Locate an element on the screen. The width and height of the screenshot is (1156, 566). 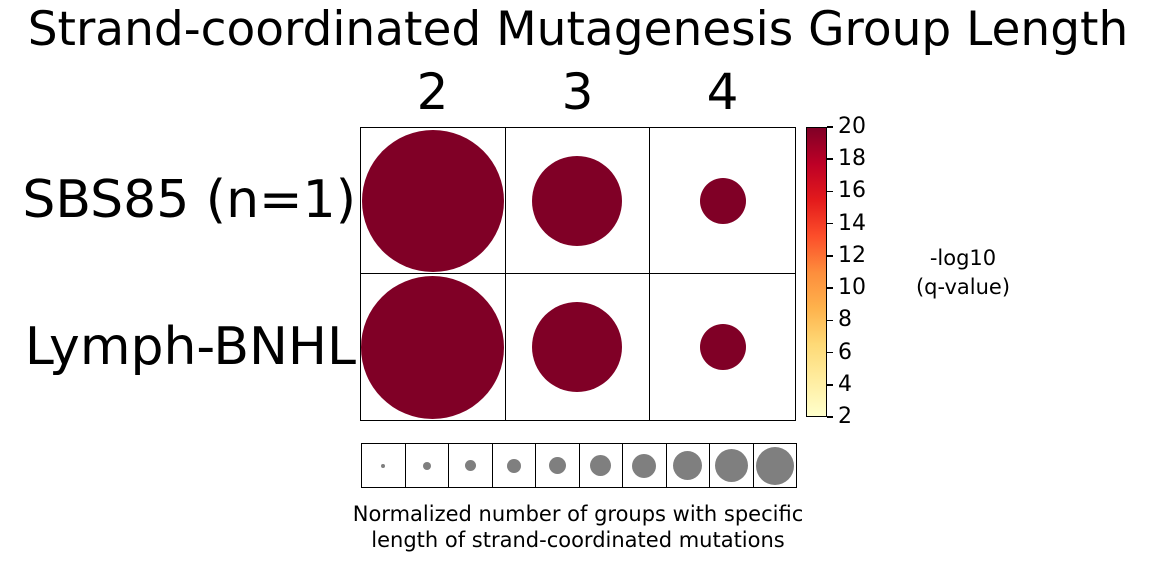
colorbar-label: -log10 (q-value) is located at coordinates (963, 273).